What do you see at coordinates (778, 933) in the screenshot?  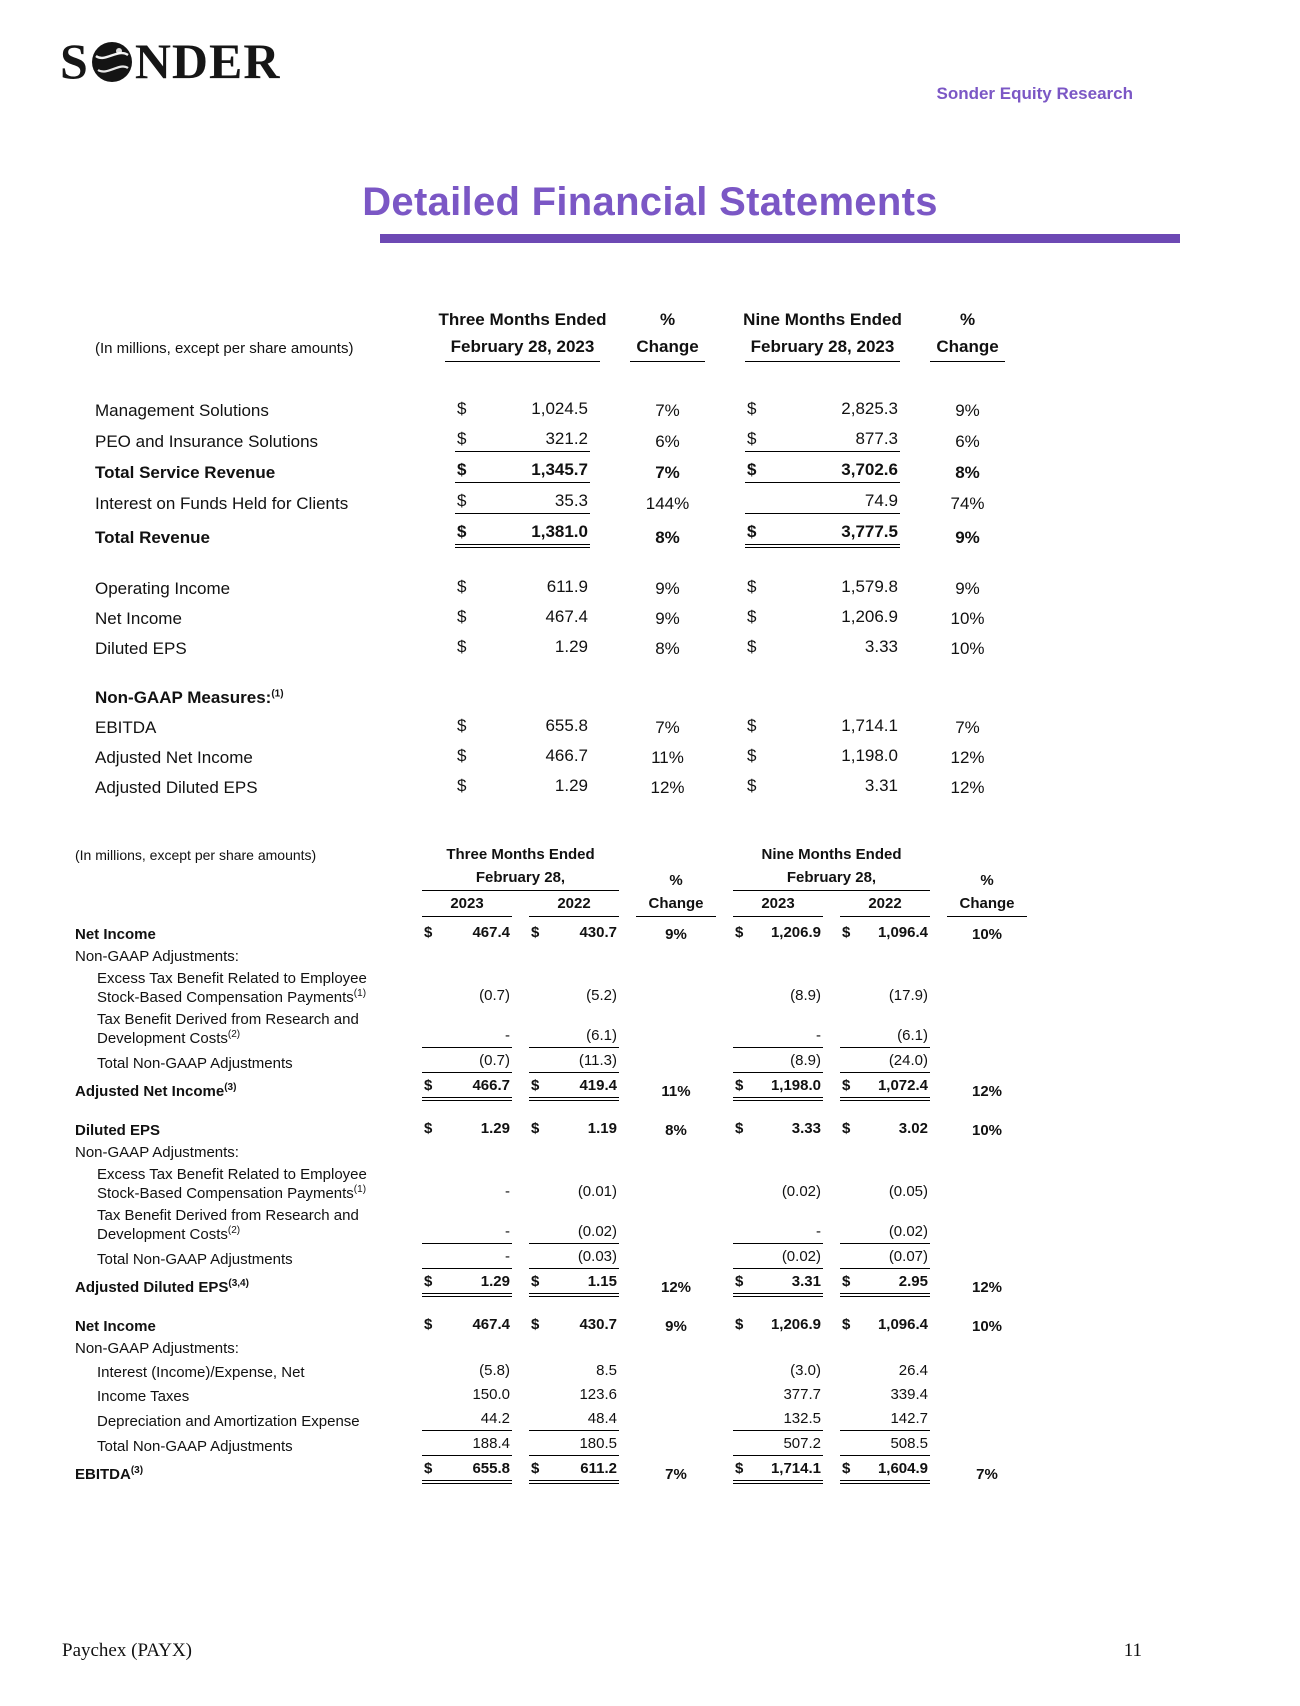 I see `money-cell: $1,206.9` at bounding box center [778, 933].